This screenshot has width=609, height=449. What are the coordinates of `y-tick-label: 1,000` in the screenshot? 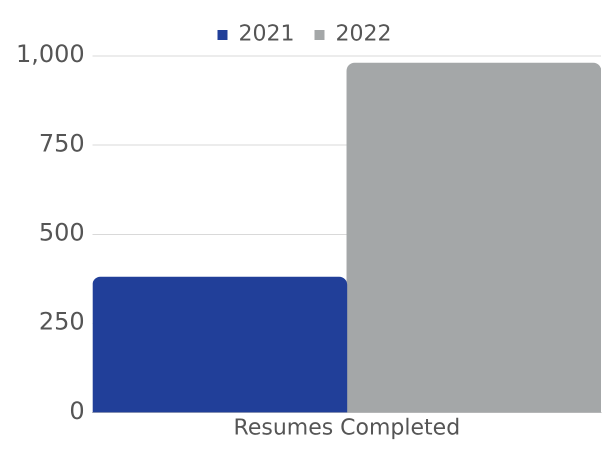 It's located at (50, 54).